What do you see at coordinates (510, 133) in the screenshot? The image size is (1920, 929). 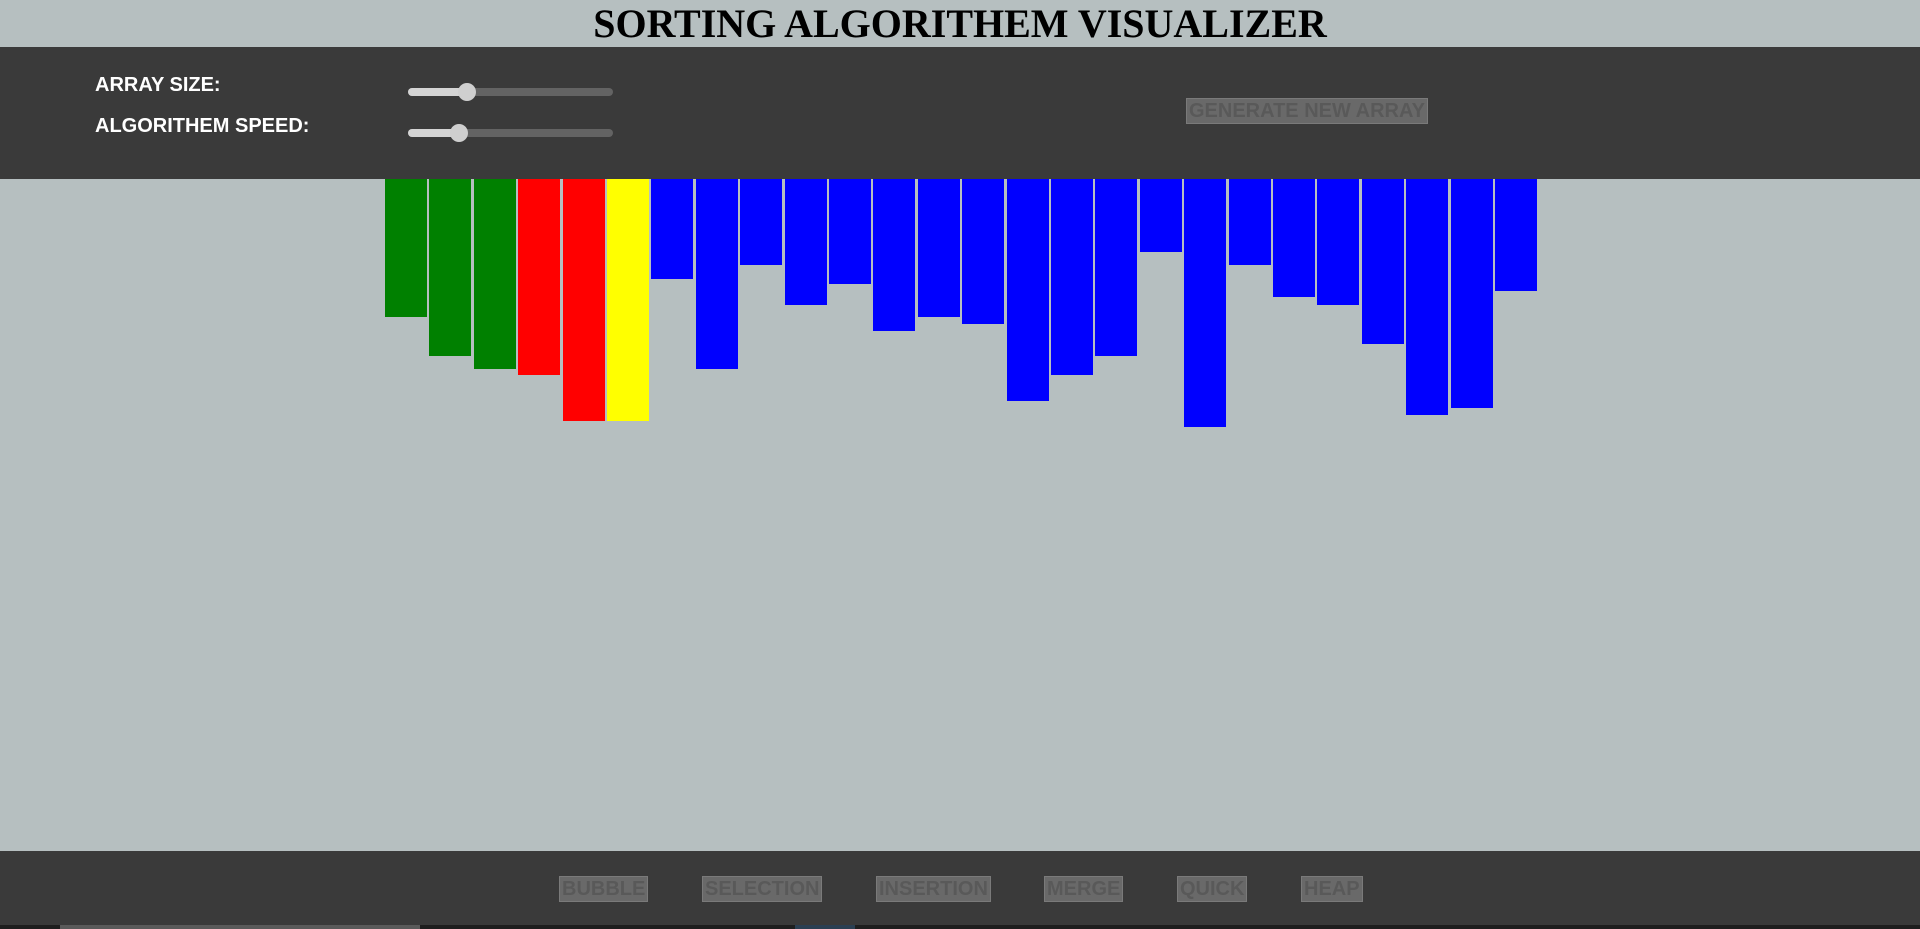 I see `algorithm-speed-slider` at bounding box center [510, 133].